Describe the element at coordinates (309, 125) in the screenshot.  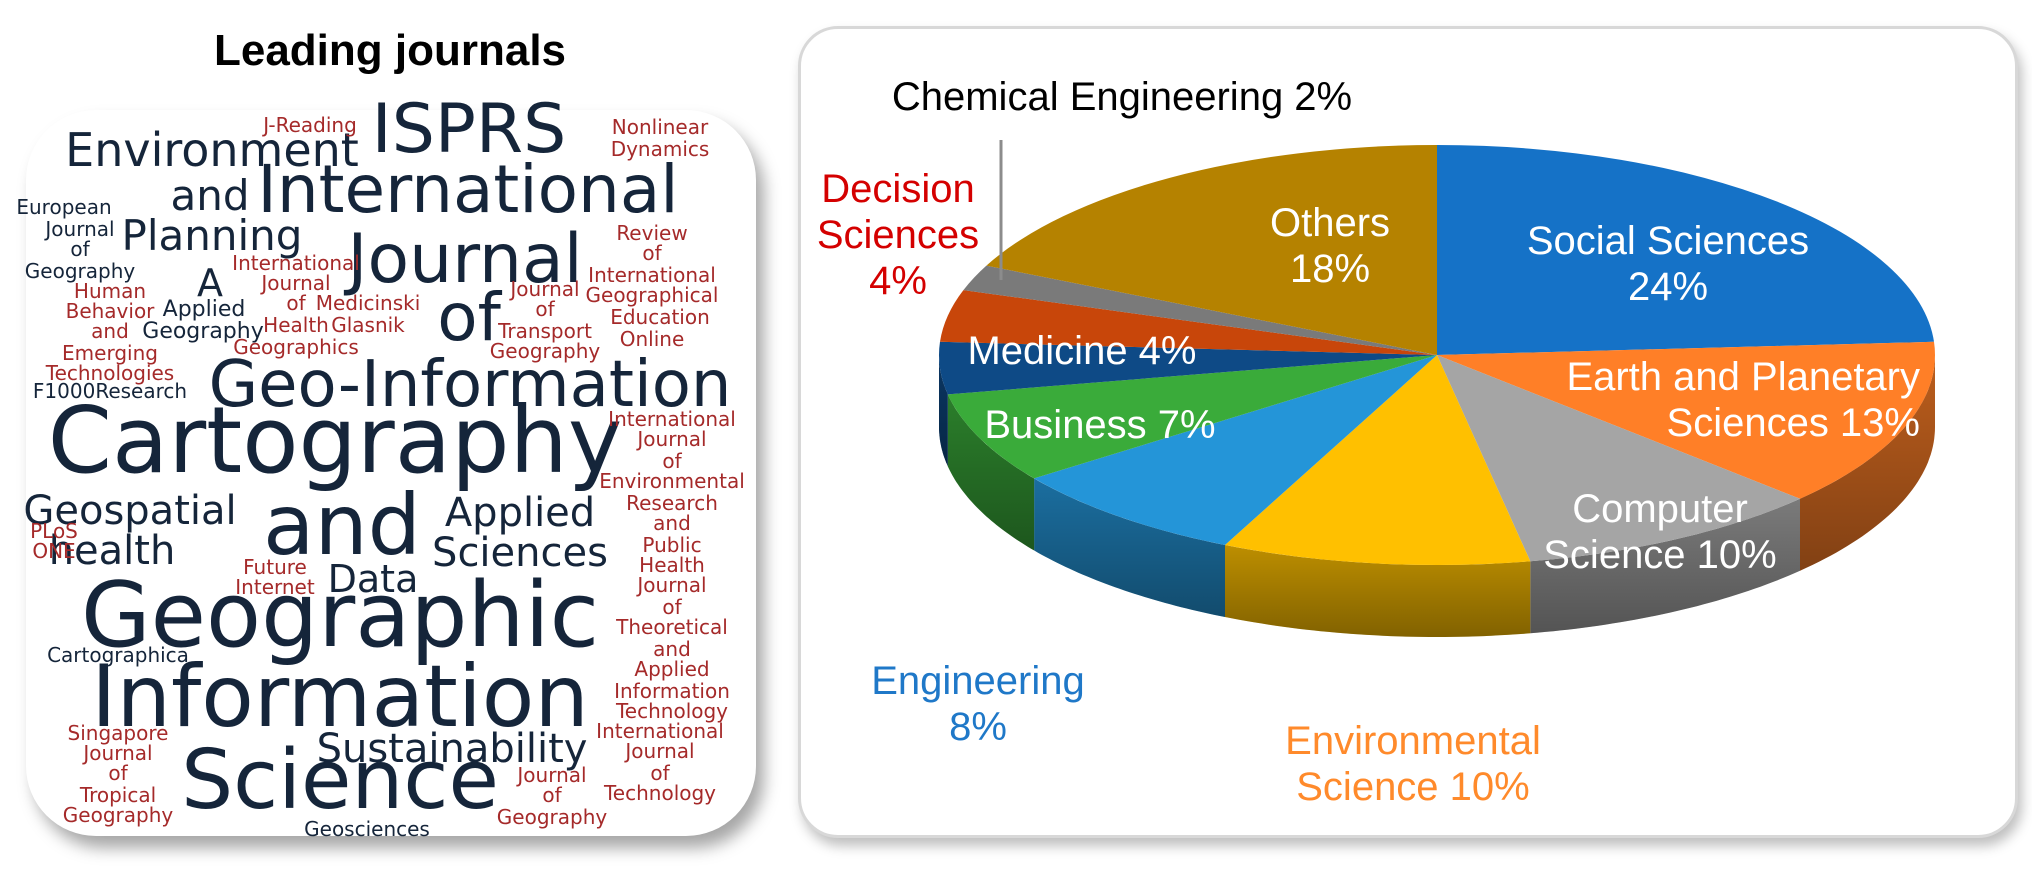
I see `cloud-word: J-Reading` at that location.